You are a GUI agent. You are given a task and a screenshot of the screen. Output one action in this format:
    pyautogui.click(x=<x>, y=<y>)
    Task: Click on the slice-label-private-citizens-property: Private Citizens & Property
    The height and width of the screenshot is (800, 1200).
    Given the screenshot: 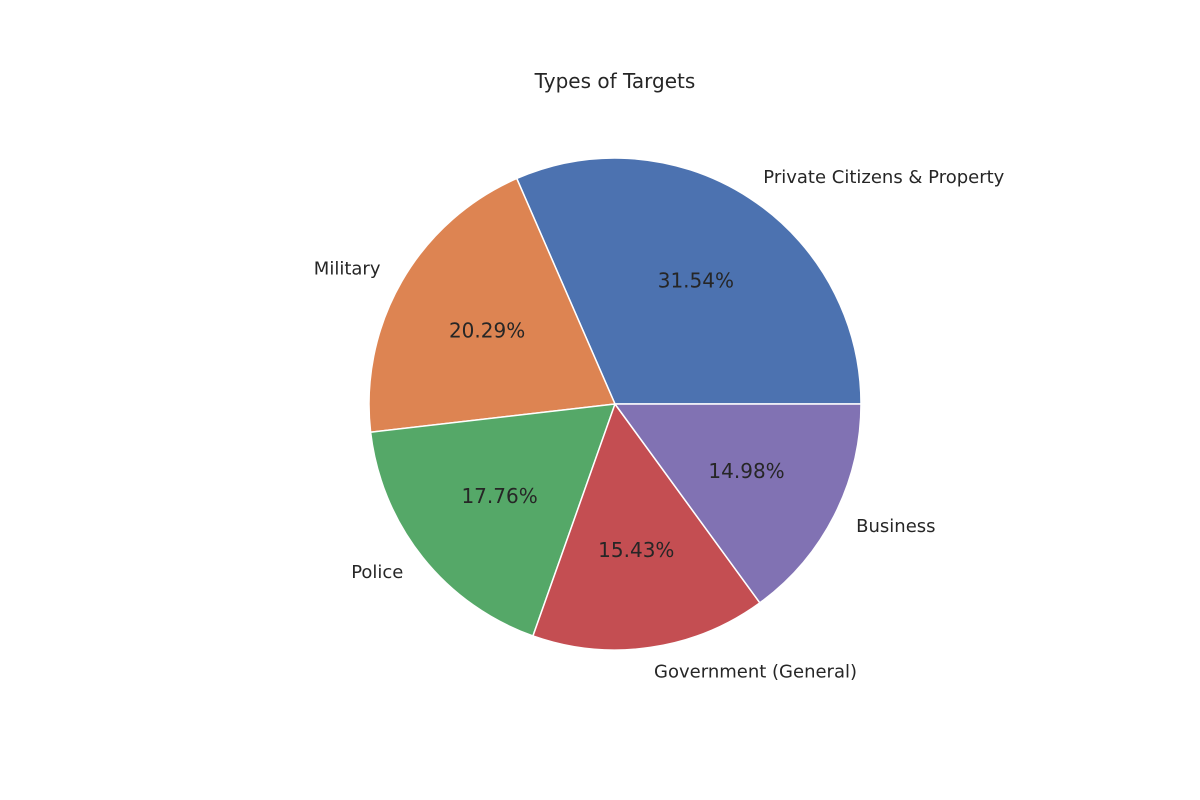 What is the action you would take?
    pyautogui.click(x=883, y=177)
    